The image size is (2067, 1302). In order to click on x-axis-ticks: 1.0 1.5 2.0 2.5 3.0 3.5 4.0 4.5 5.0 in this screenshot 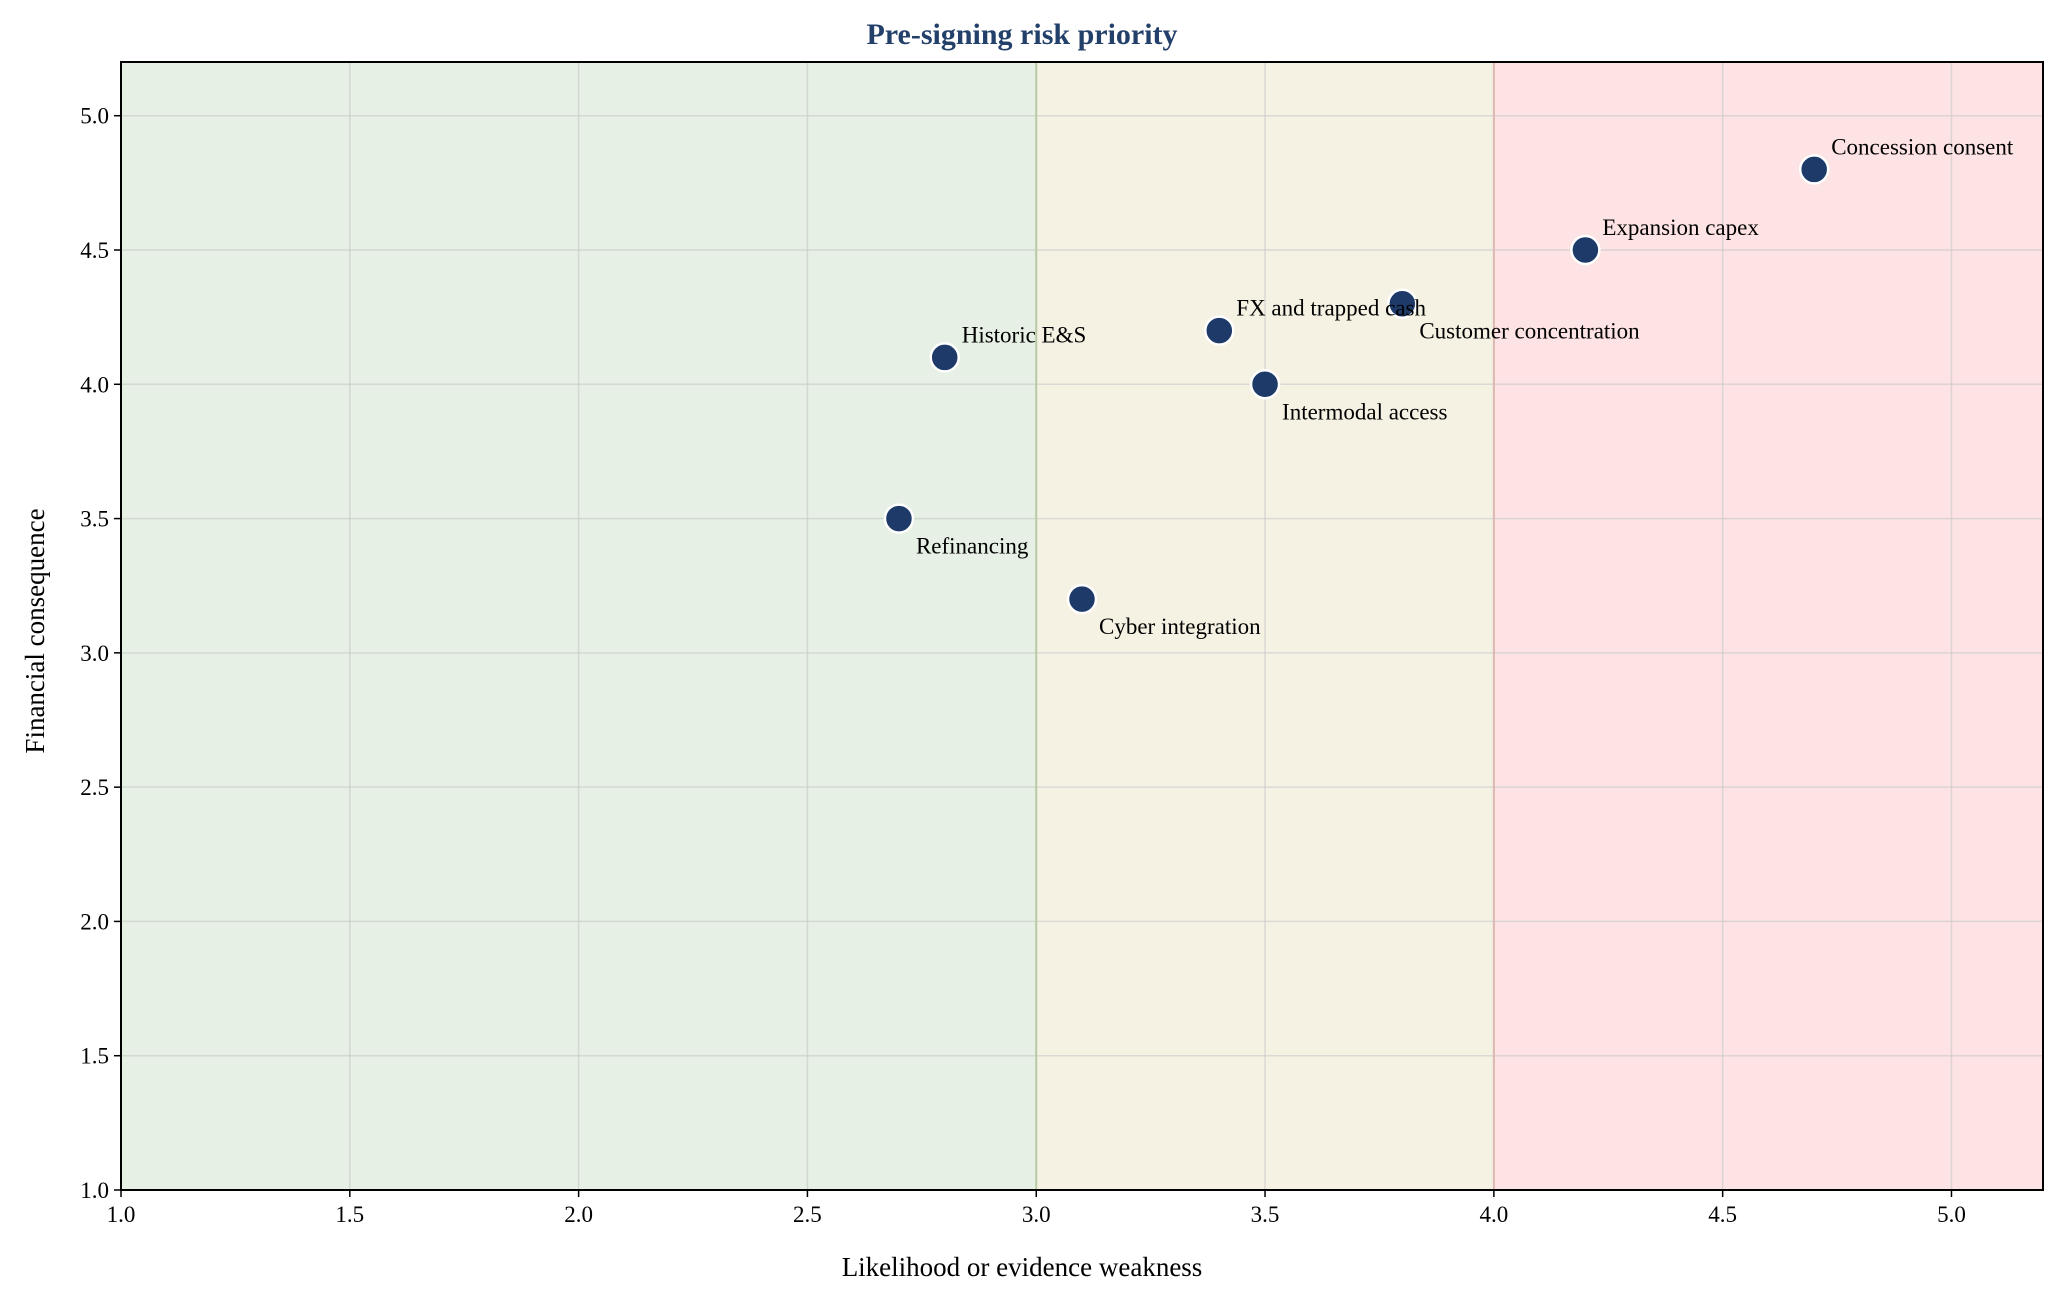, I will do `click(1036, 1208)`.